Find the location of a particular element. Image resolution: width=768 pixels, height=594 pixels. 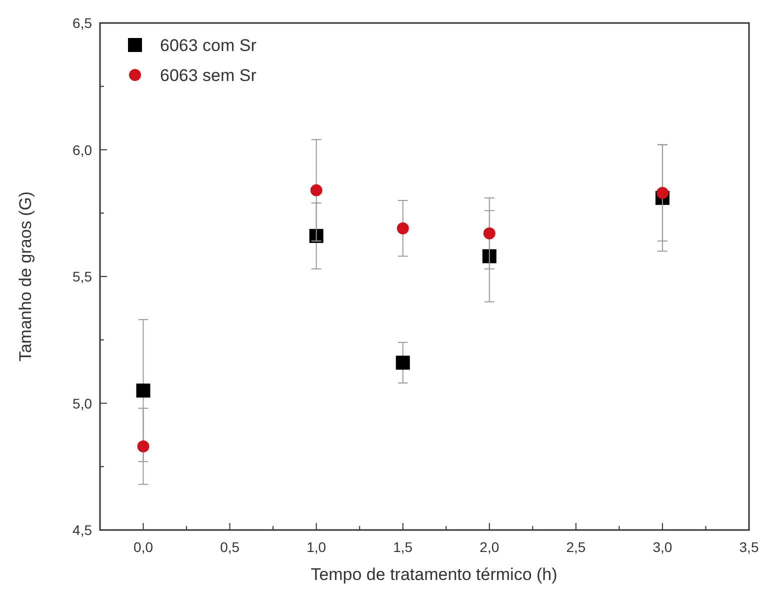

y-tick-label: 6,0 is located at coordinates (82, 150).